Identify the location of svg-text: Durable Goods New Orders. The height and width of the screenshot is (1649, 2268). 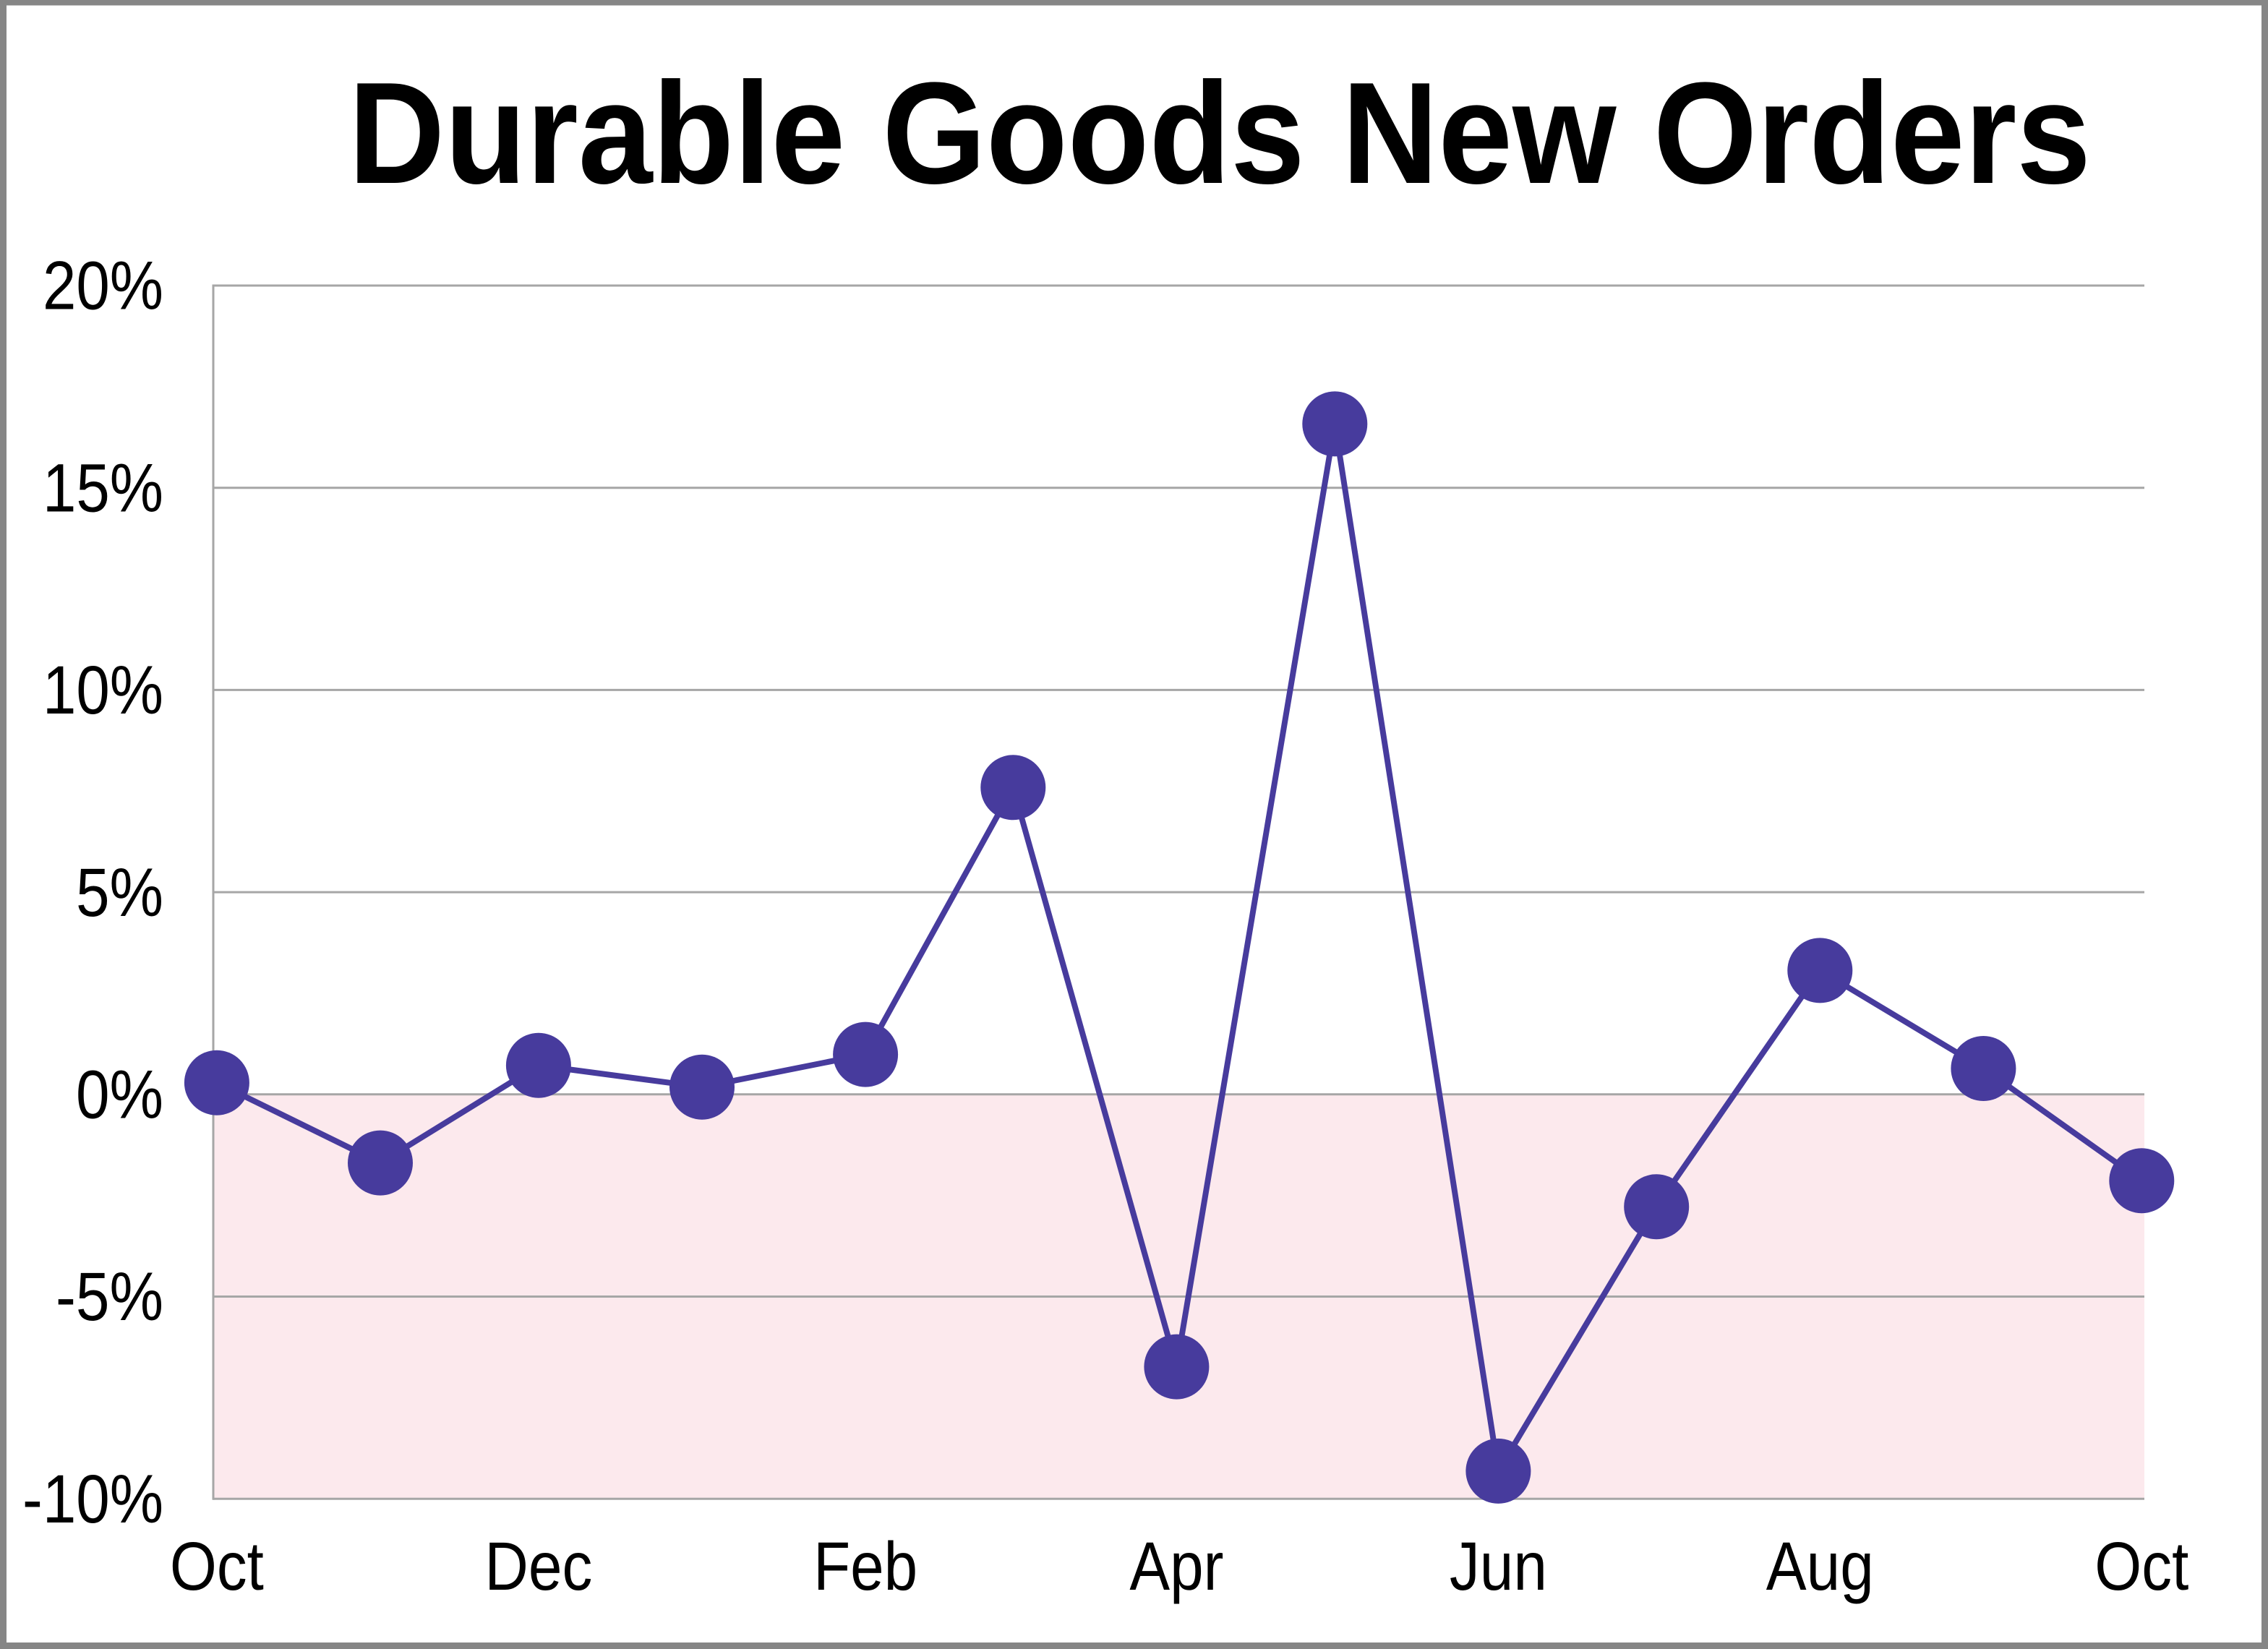
(1219, 133).